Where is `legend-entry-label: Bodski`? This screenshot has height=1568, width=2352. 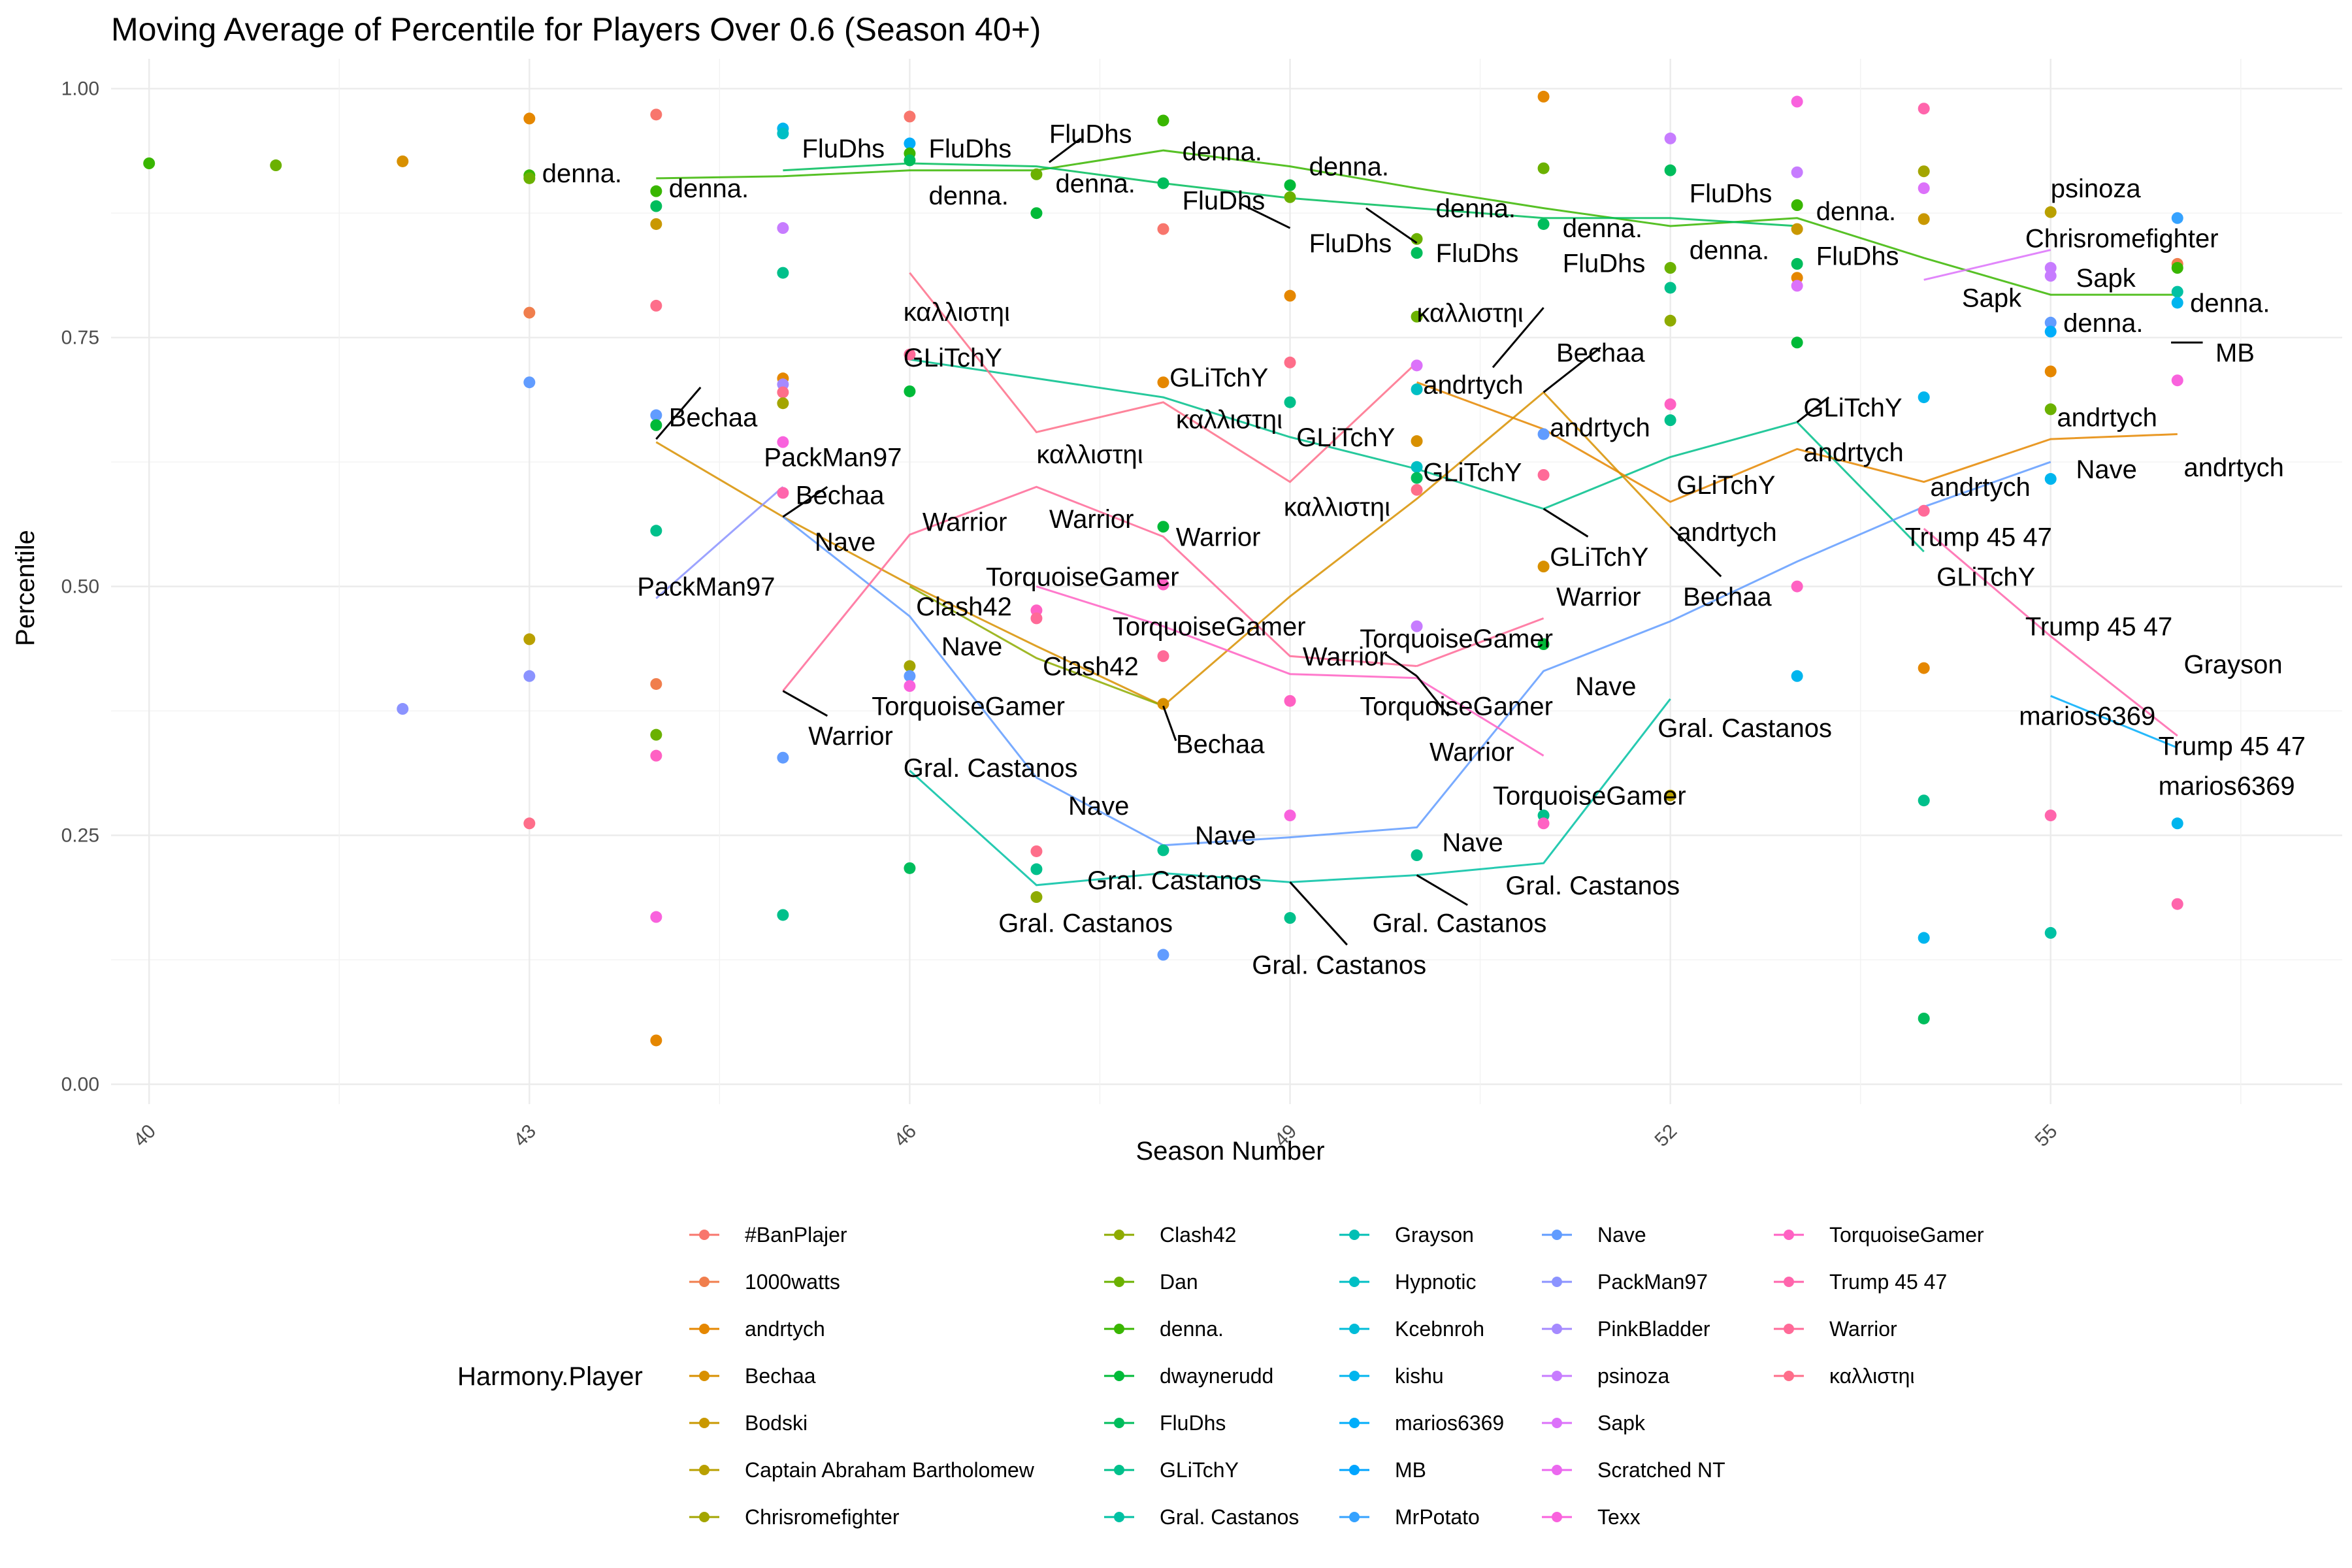
legend-entry-label: Bodski is located at coordinates (776, 1423).